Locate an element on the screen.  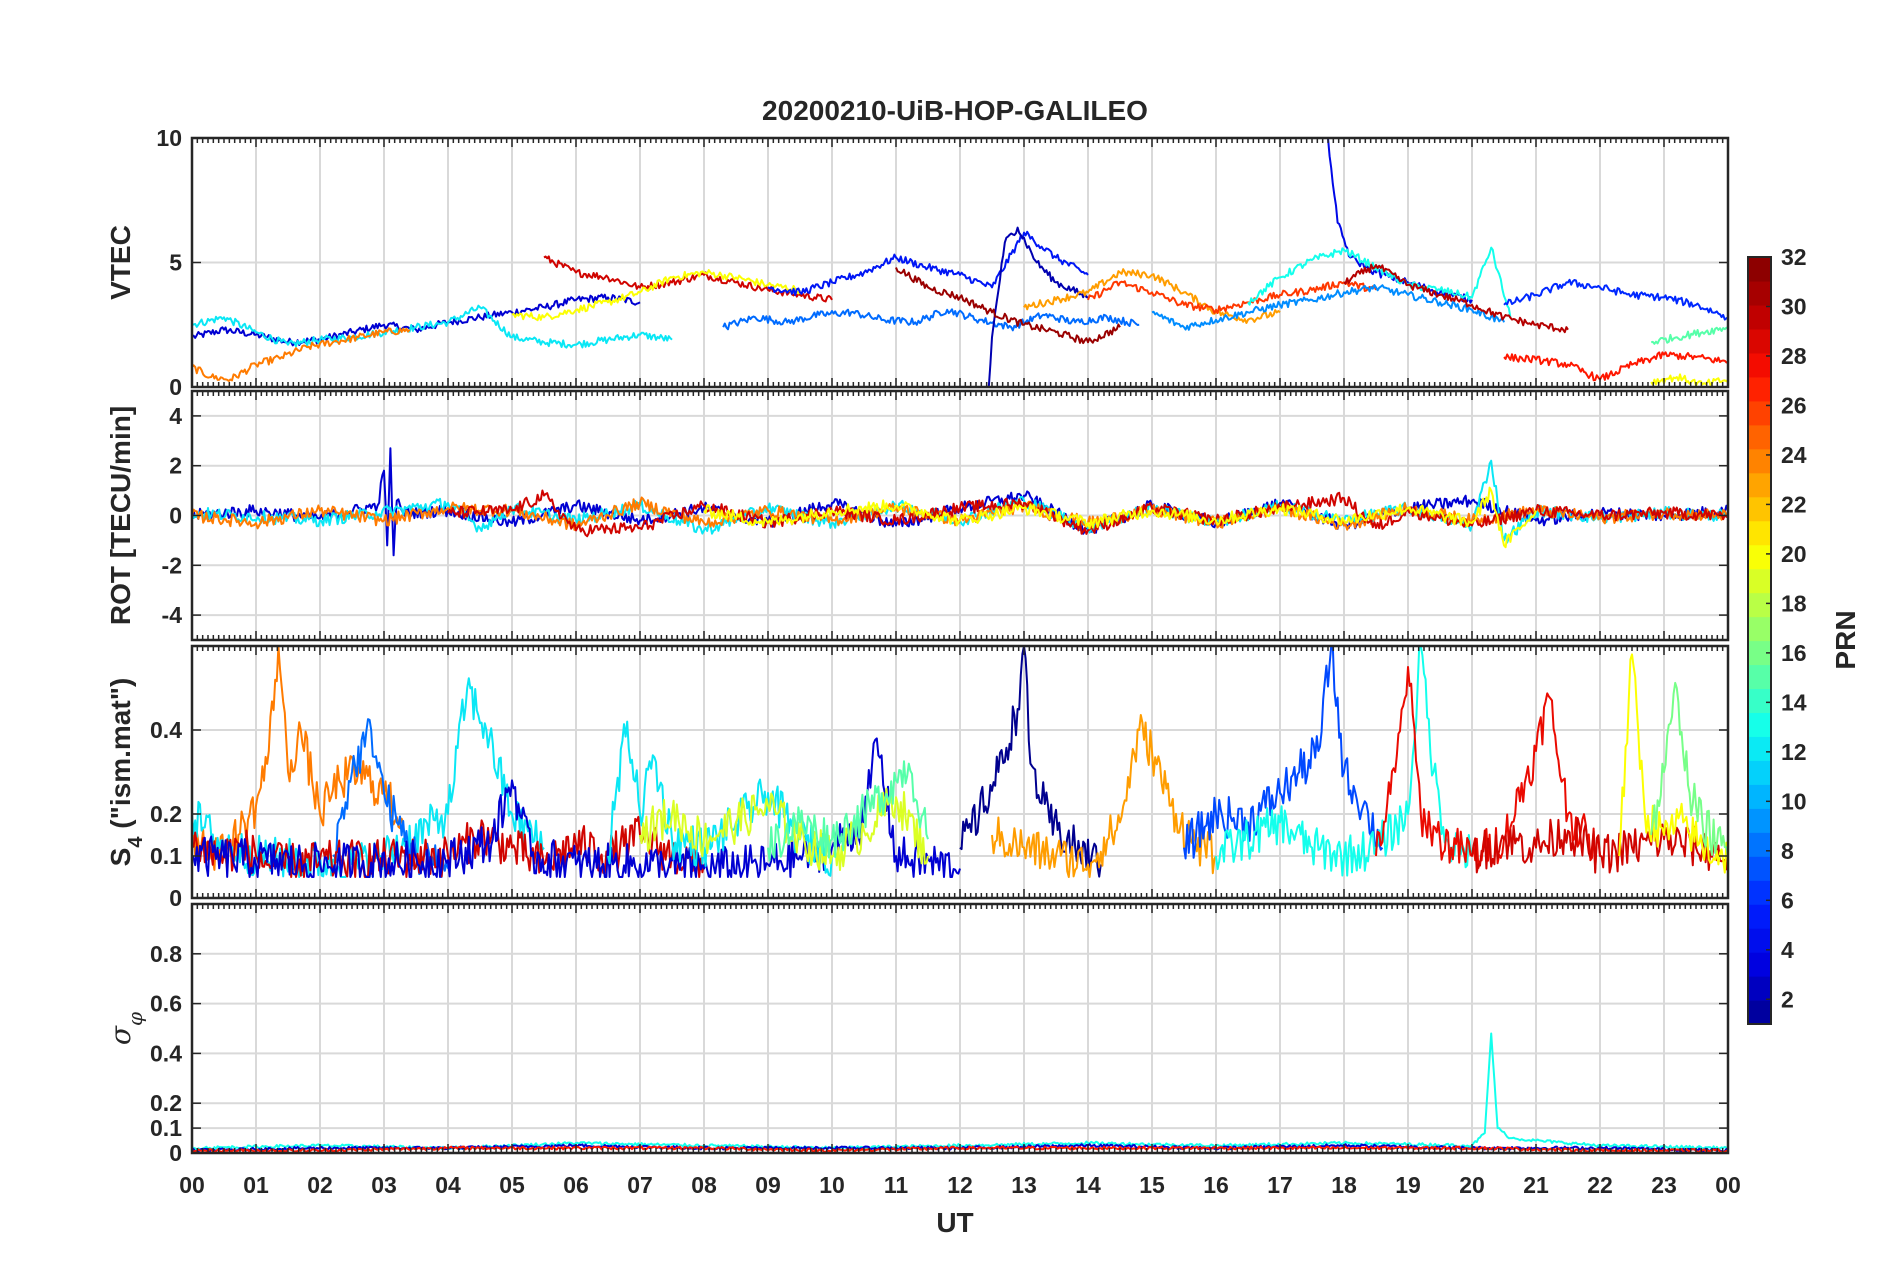
y-tick-label: -4 is located at coordinates (172, 615).